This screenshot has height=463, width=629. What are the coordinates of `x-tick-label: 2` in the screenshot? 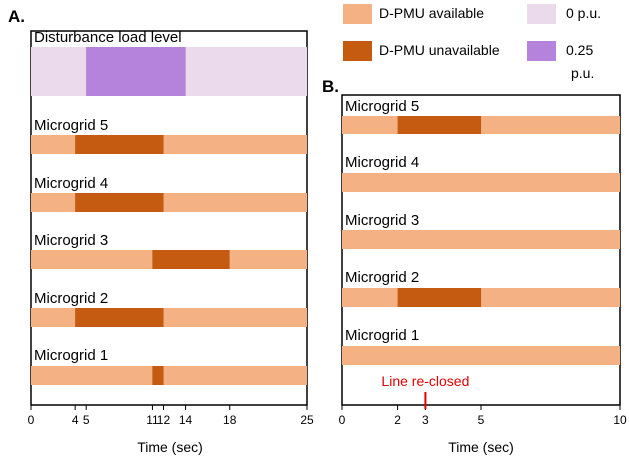 It's located at (397, 420).